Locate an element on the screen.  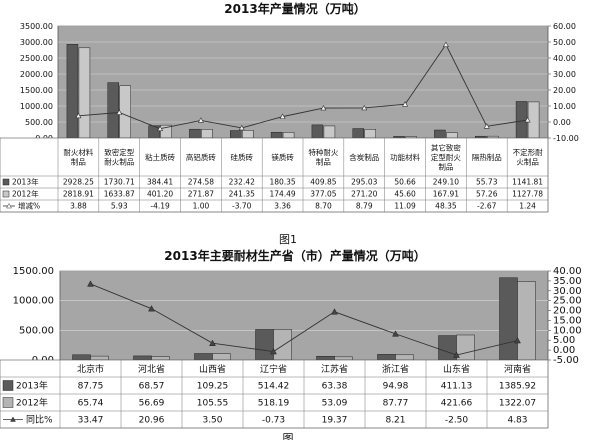
category-label: 特种耐火制品 is located at coordinates (323, 157).